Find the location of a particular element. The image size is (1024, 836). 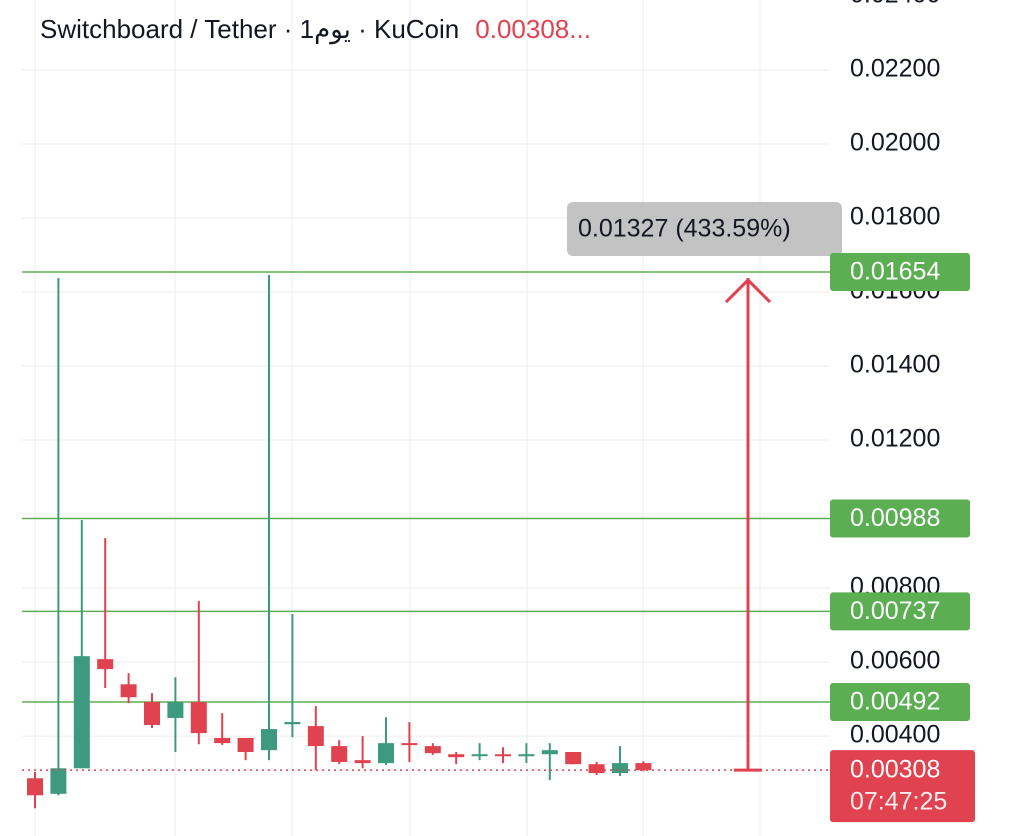

measure-label-box is located at coordinates (704, 229).